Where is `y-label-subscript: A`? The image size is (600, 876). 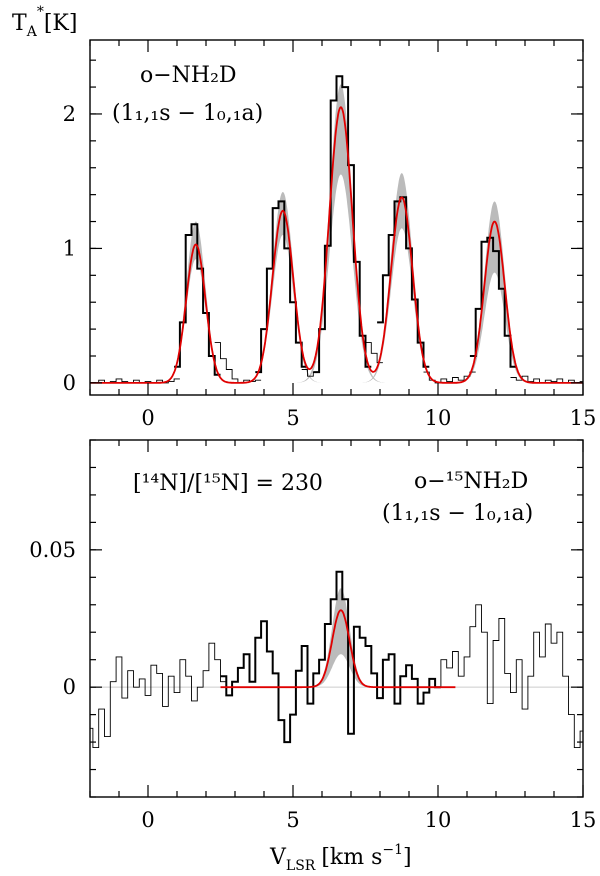
y-label-subscript: A is located at coordinates (32, 32).